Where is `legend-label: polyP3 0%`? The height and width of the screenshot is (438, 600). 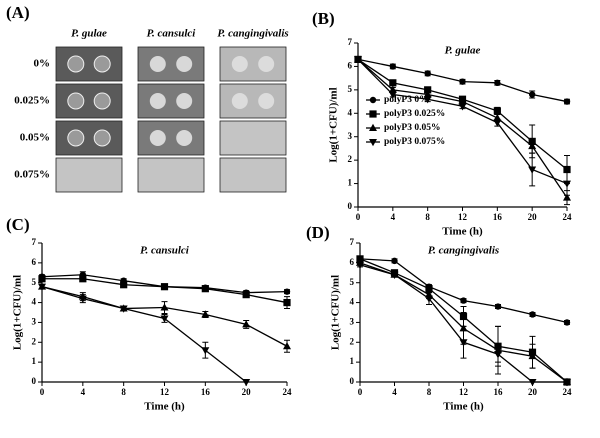 legend-label: polyP3 0% is located at coordinates (406, 100).